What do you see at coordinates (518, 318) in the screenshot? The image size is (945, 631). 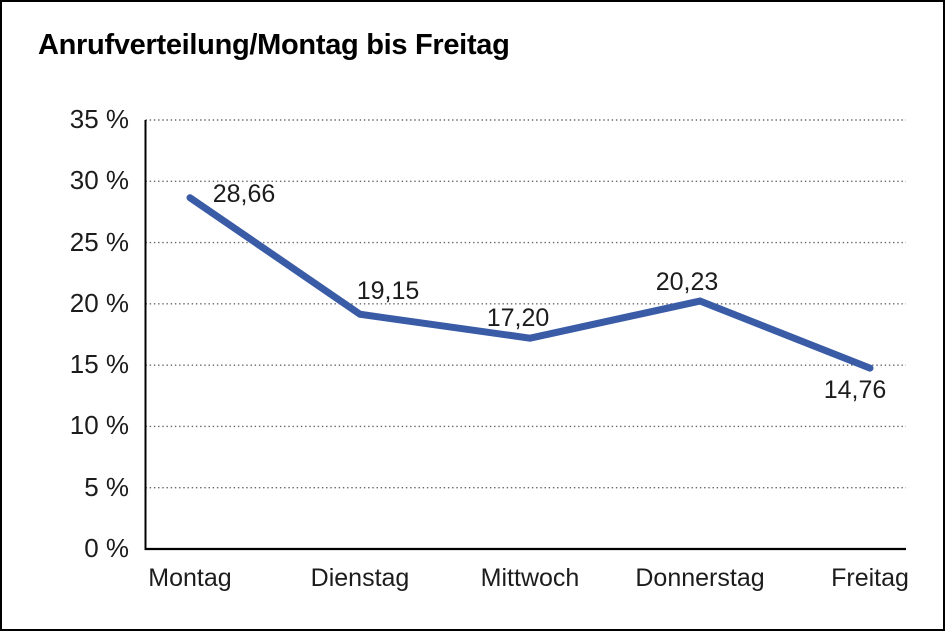 I see `data-point-label: 17,20` at bounding box center [518, 318].